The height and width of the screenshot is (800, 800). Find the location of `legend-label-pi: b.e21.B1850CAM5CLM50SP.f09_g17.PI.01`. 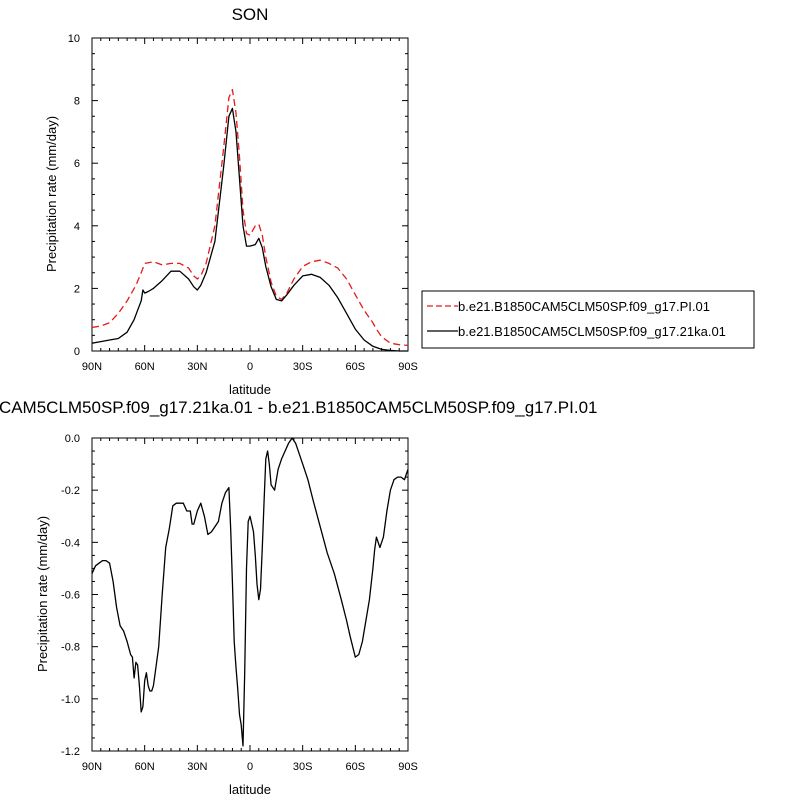

legend-label-pi: b.e21.B1850CAM5CLM50SP.f09_g17.PI.01 is located at coordinates (584, 306).